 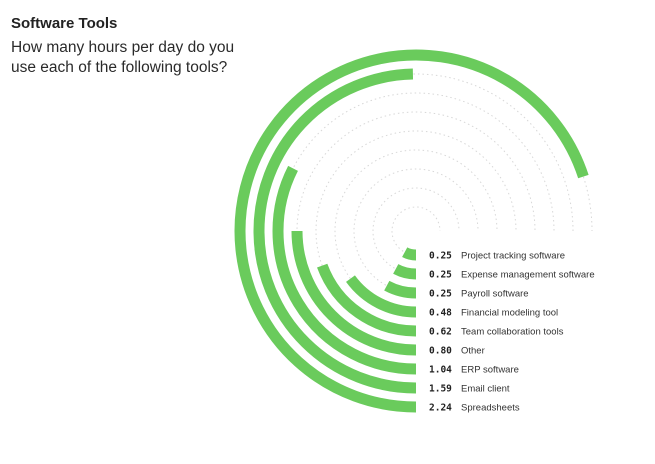 I want to click on value-label: 2.24, so click(x=440, y=408).